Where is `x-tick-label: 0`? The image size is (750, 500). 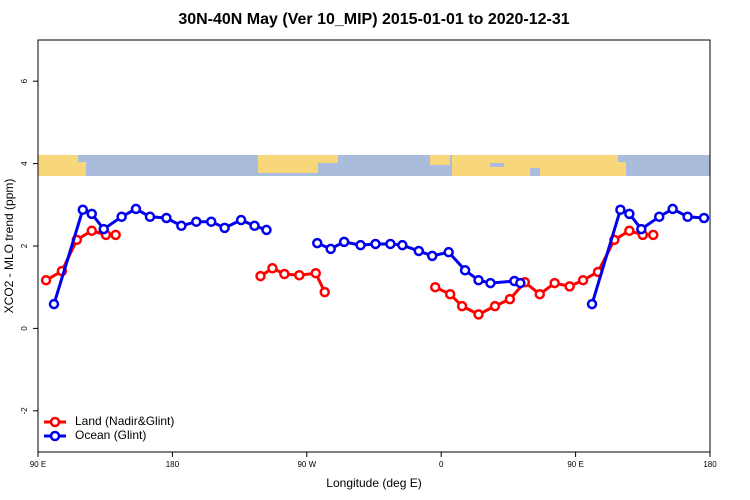
x-tick-label: 0 is located at coordinates (441, 464).